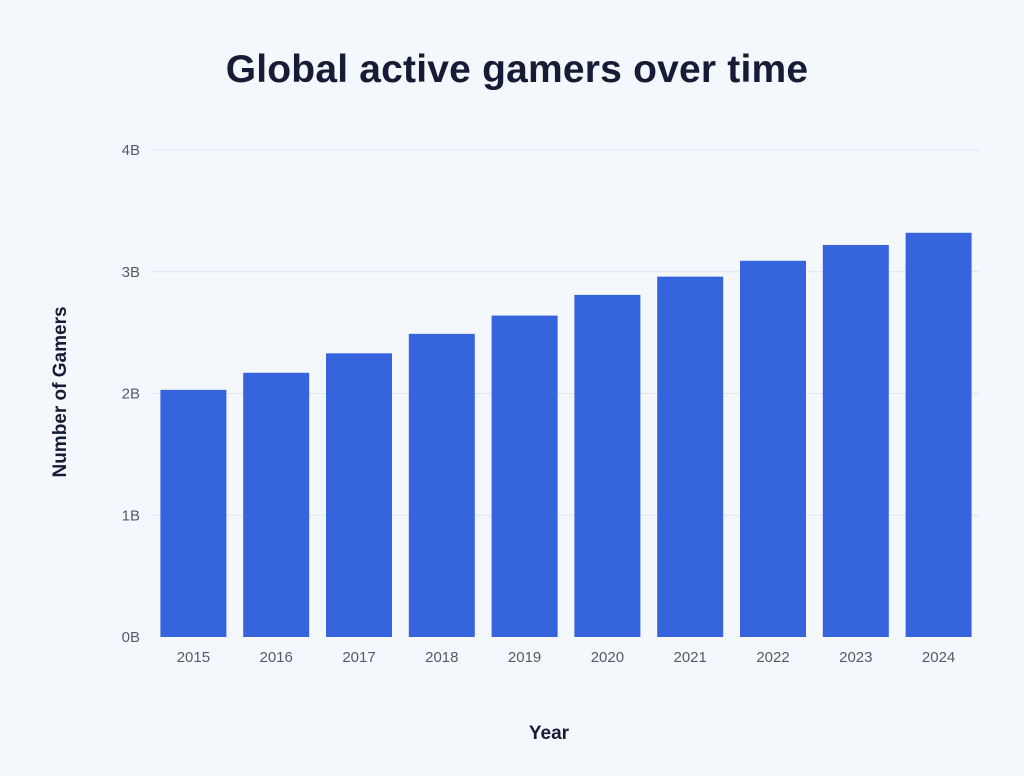 The width and height of the screenshot is (1024, 776). I want to click on x-tick-label: 2024, so click(938, 657).